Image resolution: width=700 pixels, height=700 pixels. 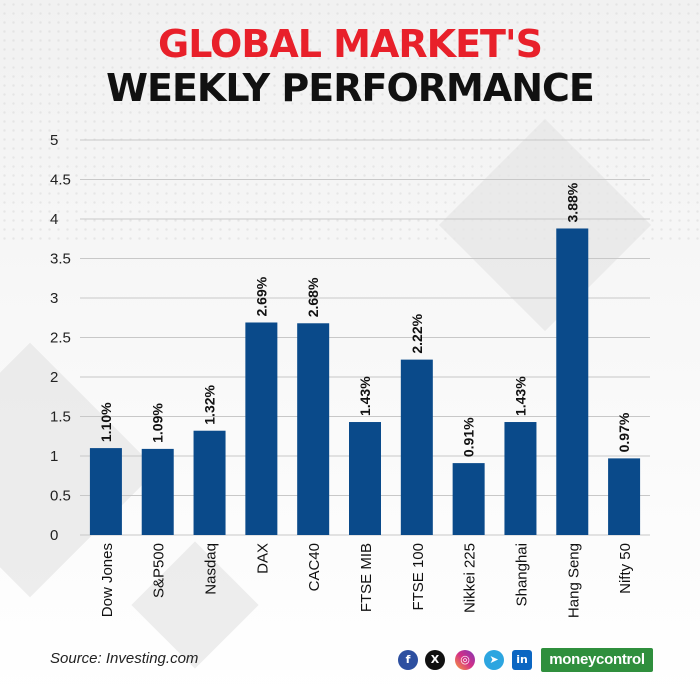 I want to click on y-tick-label: 0.5, so click(x=60, y=496).